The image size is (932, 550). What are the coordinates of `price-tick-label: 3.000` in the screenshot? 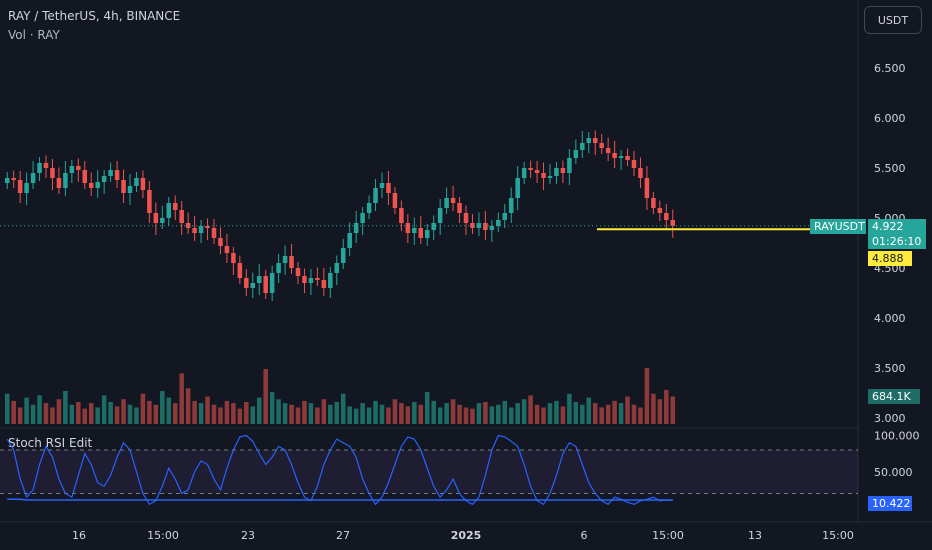 It's located at (890, 418).